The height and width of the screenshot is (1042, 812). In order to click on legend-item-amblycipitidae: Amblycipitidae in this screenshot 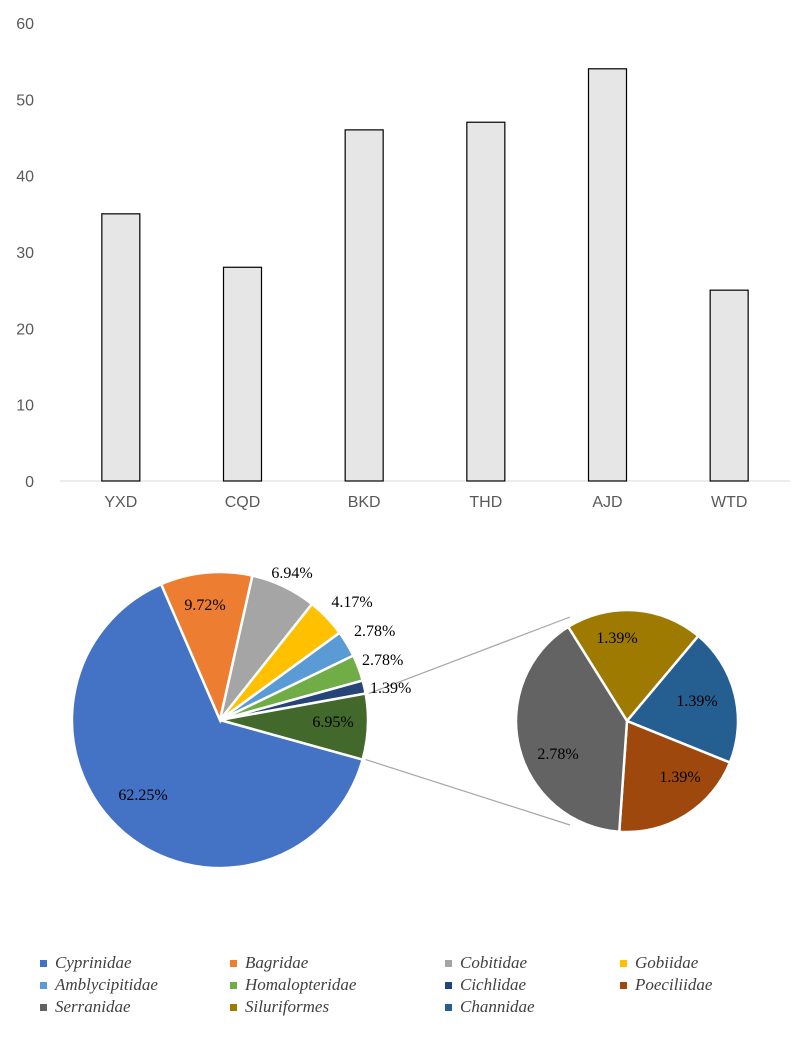, I will do `click(135, 985)`.